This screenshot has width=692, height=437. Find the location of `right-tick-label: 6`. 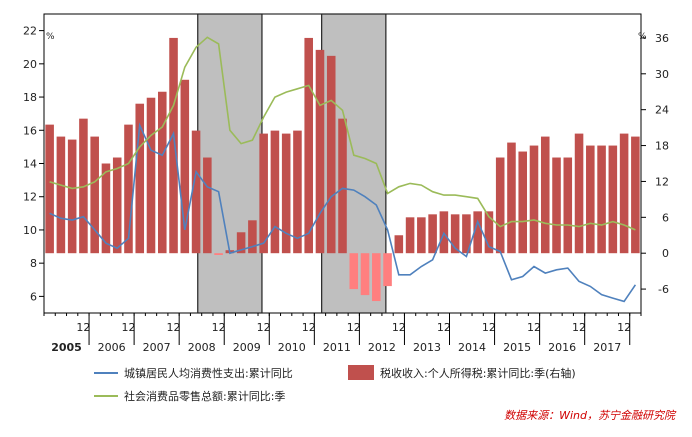

right-tick-label: 6 is located at coordinates (665, 217).